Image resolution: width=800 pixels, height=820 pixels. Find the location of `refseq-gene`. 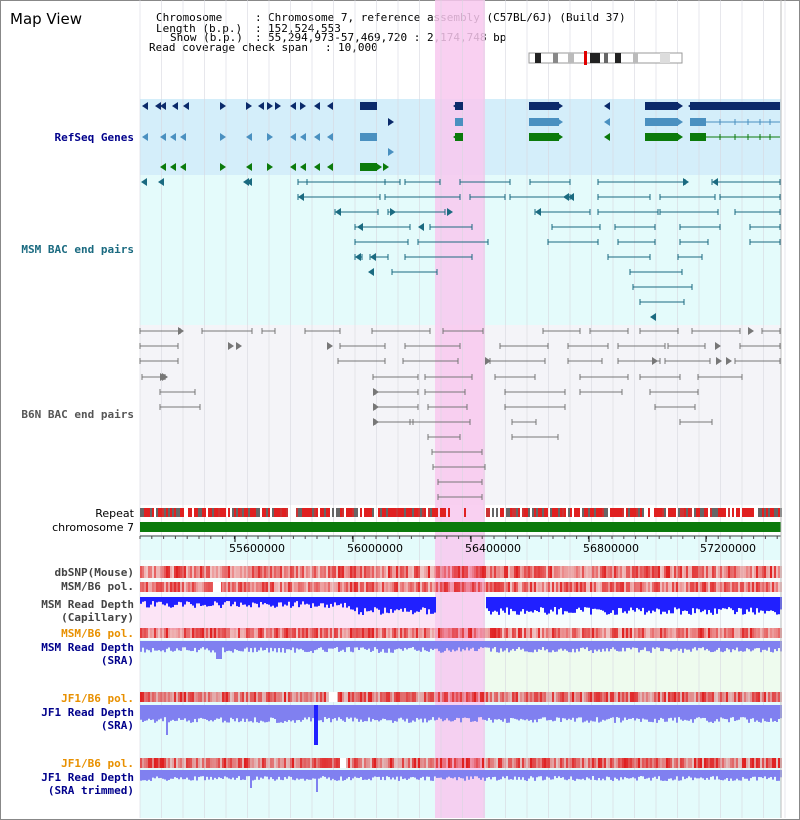

refseq-gene is located at coordinates (698, 122).